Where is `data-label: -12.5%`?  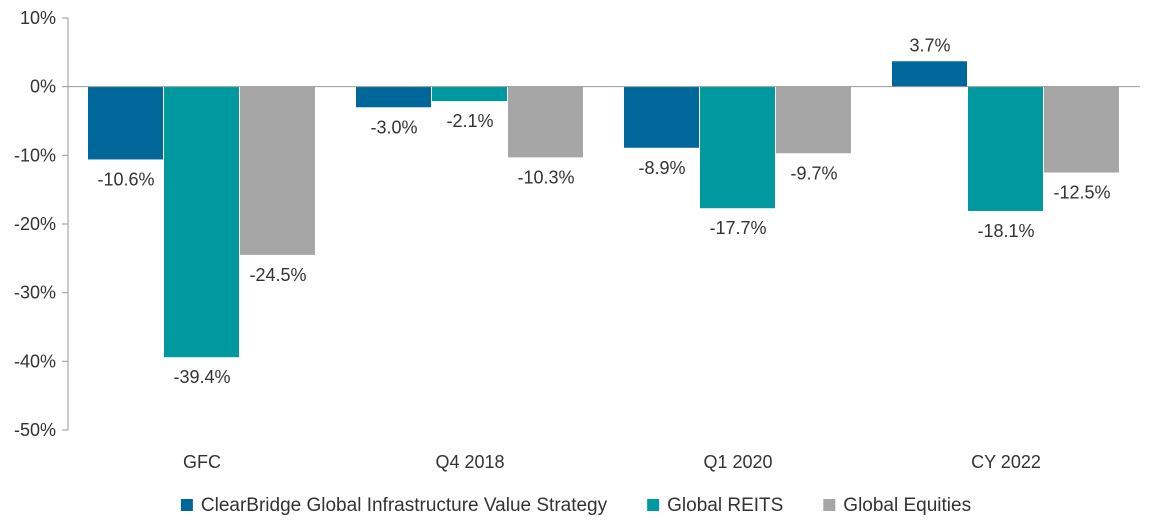
data-label: -12.5% is located at coordinates (1081, 193).